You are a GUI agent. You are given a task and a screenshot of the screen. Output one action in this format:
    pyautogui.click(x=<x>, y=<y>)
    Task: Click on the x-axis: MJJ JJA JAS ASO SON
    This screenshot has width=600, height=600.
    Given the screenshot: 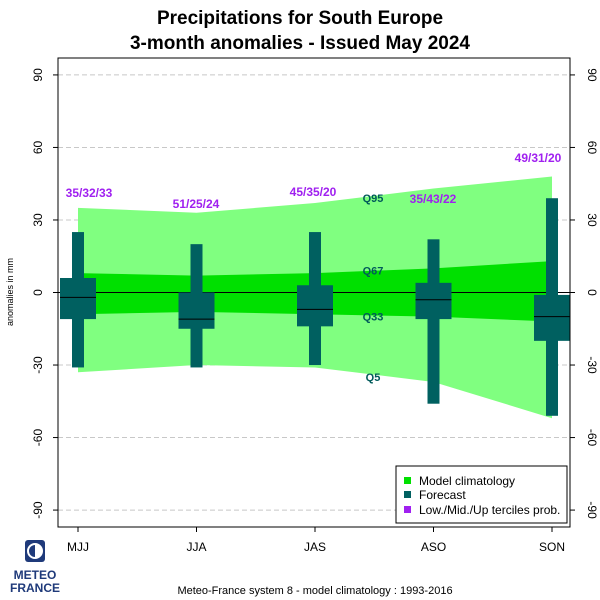 What is the action you would take?
    pyautogui.click(x=316, y=540)
    